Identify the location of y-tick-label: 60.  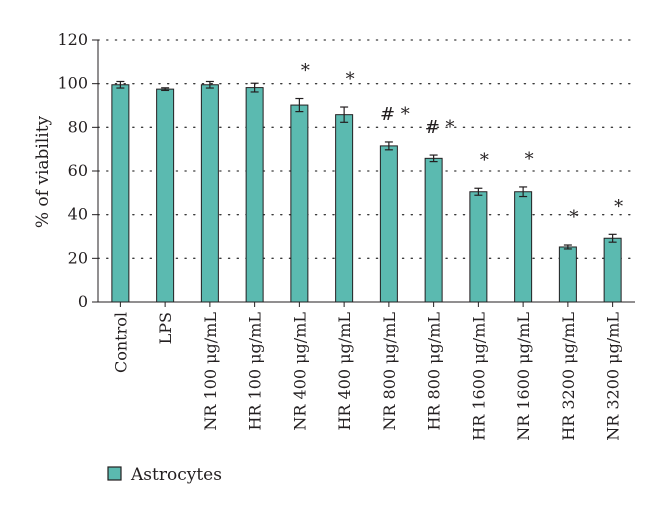
(78, 170).